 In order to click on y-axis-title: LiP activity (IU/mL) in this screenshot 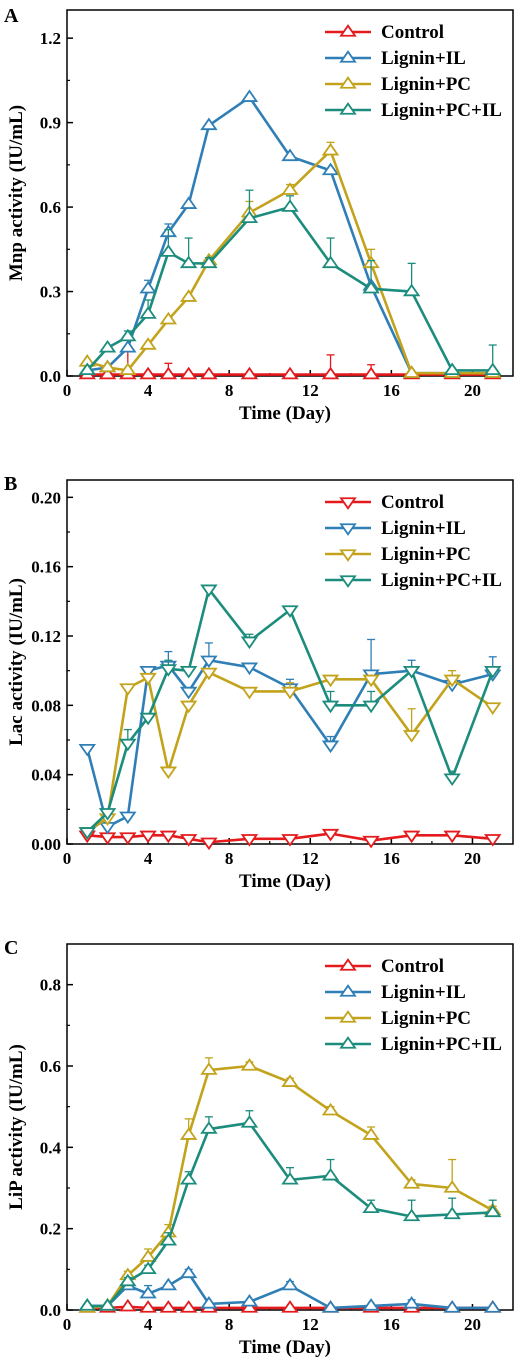, I will do `click(16, 1127)`.